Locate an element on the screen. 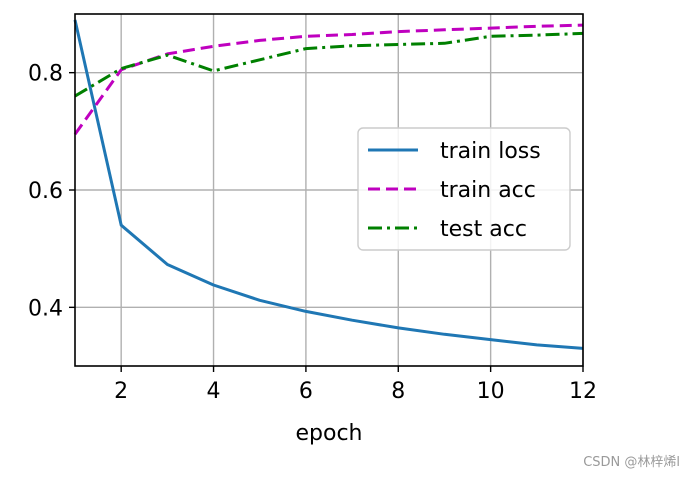 This screenshot has width=692, height=480. legend: train loss train acc test acc is located at coordinates (464, 189).